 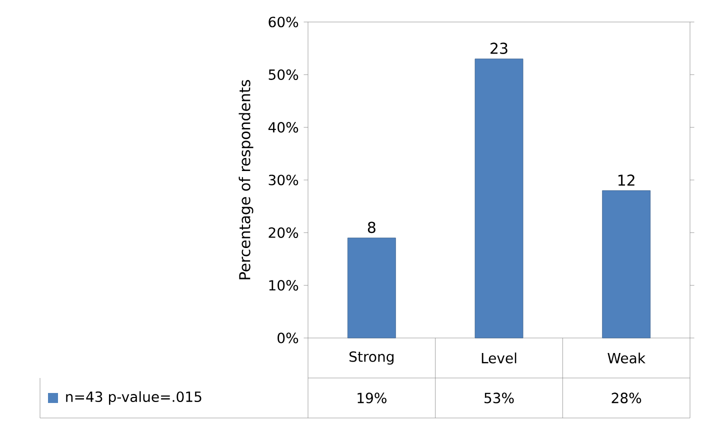 I want to click on y-tick-label: 30%, so click(x=283, y=180).